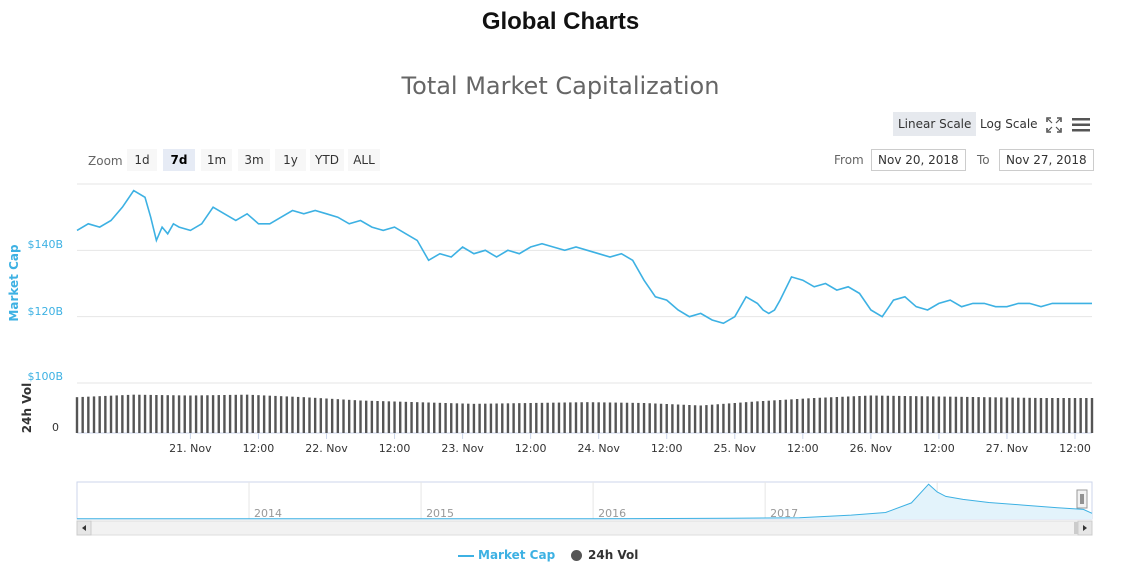 This screenshot has width=1121, height=562. I want to click on log-scale-button: Log Scale, so click(1009, 124).